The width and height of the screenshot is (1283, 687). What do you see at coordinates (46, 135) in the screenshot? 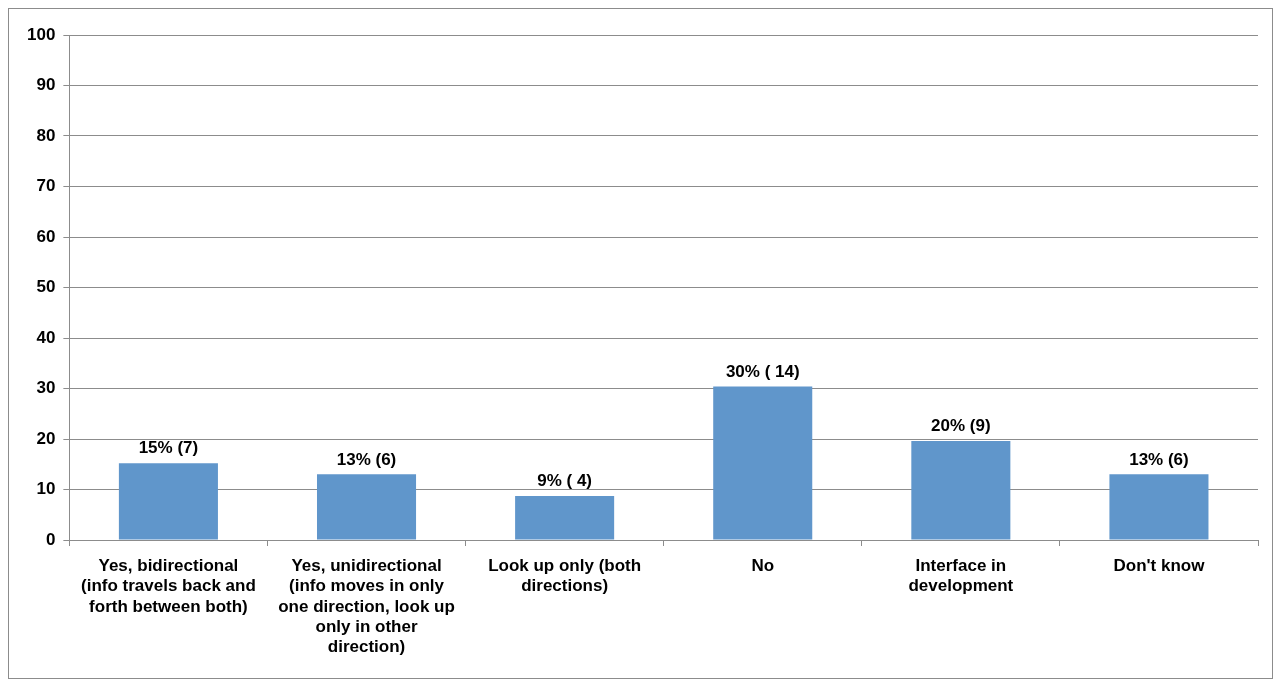
I see `y-tick-label: 80` at bounding box center [46, 135].